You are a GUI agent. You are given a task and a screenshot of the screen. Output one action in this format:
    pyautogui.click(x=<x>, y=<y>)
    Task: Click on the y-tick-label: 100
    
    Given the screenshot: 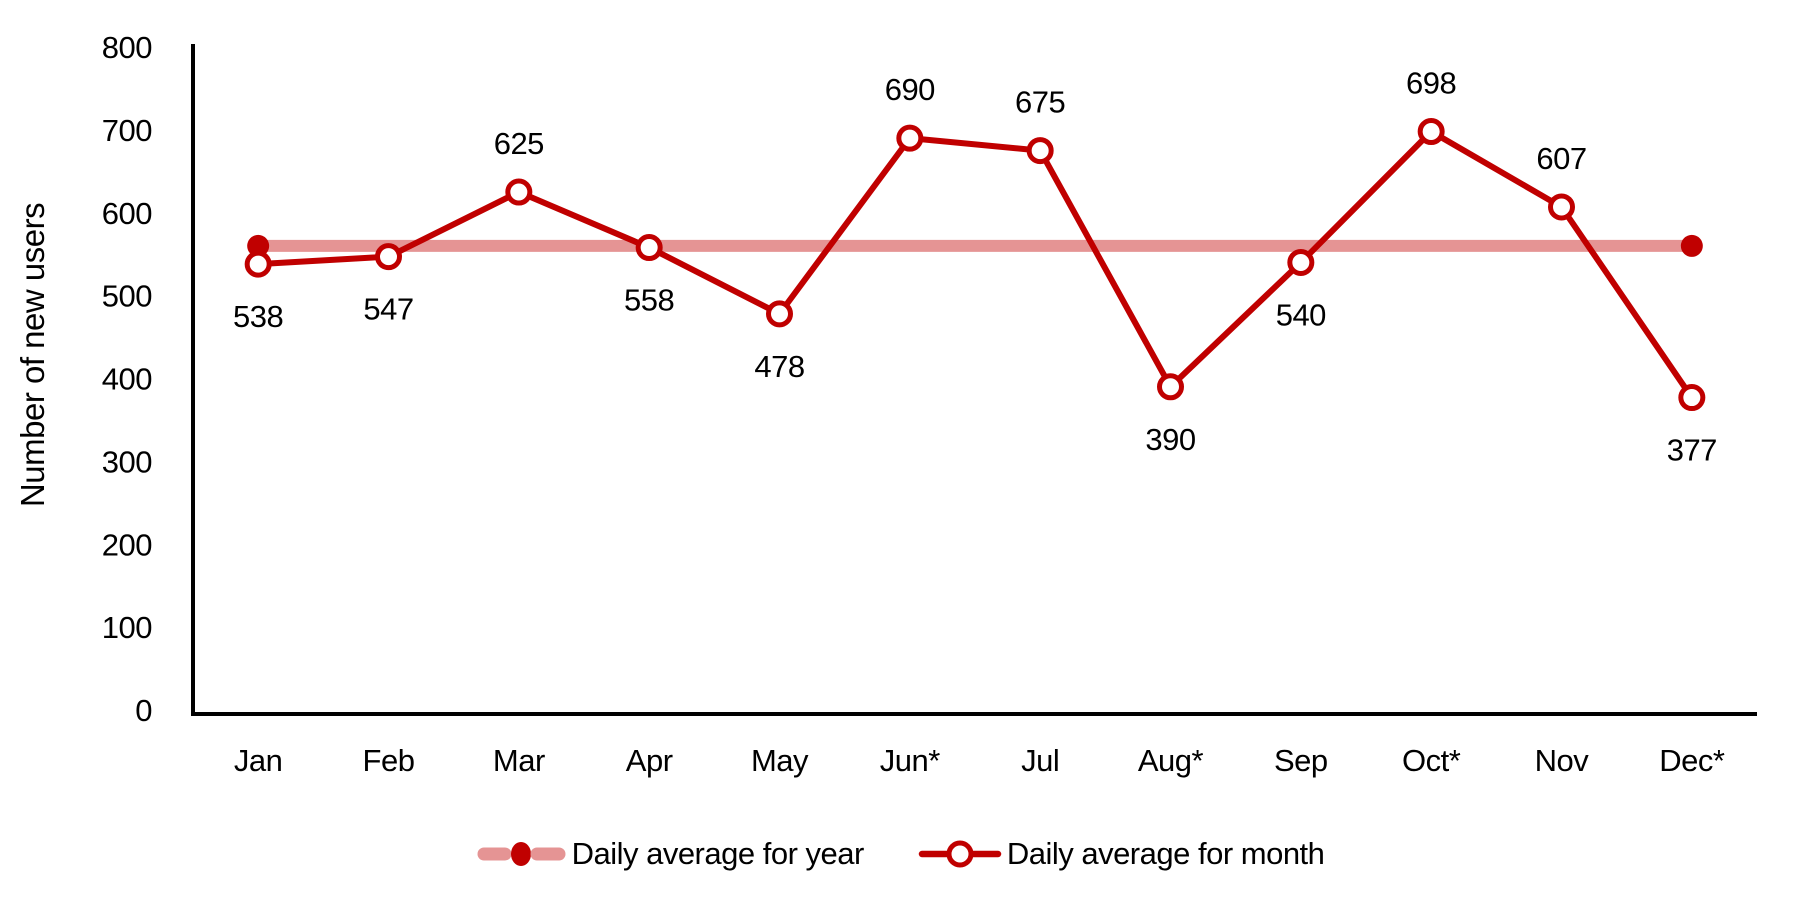 What is the action you would take?
    pyautogui.click(x=127, y=627)
    